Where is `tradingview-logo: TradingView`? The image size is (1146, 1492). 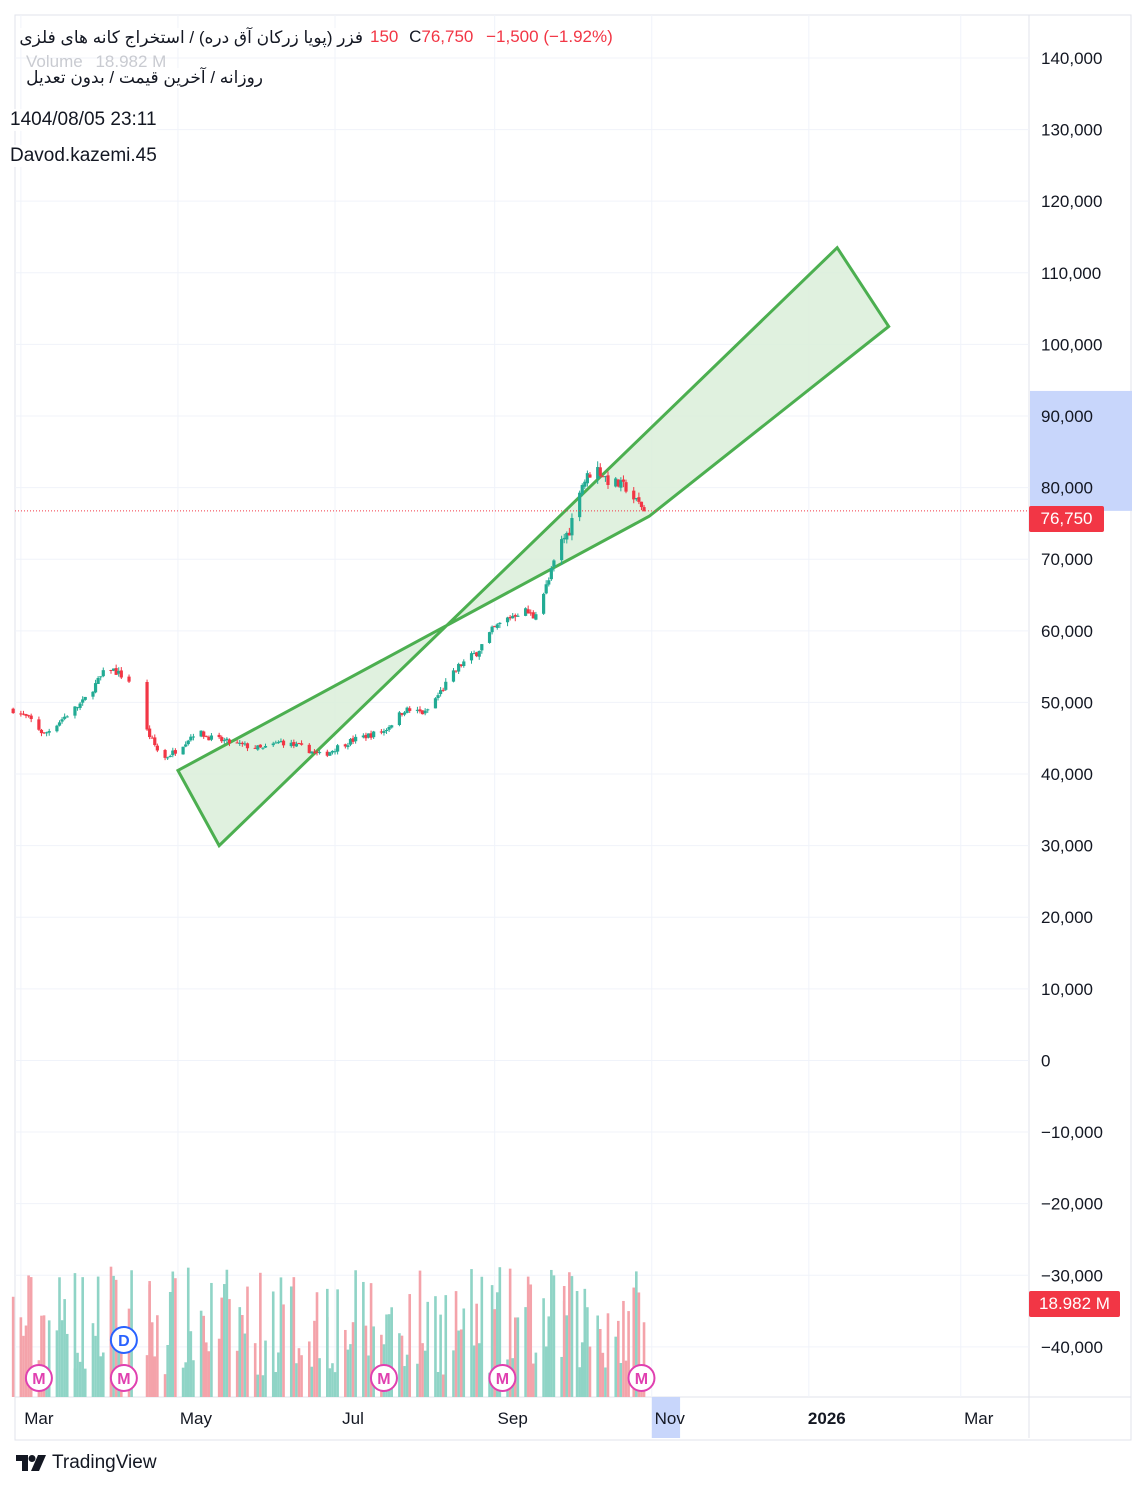
tradingview-logo: TradingView is located at coordinates (86, 1463).